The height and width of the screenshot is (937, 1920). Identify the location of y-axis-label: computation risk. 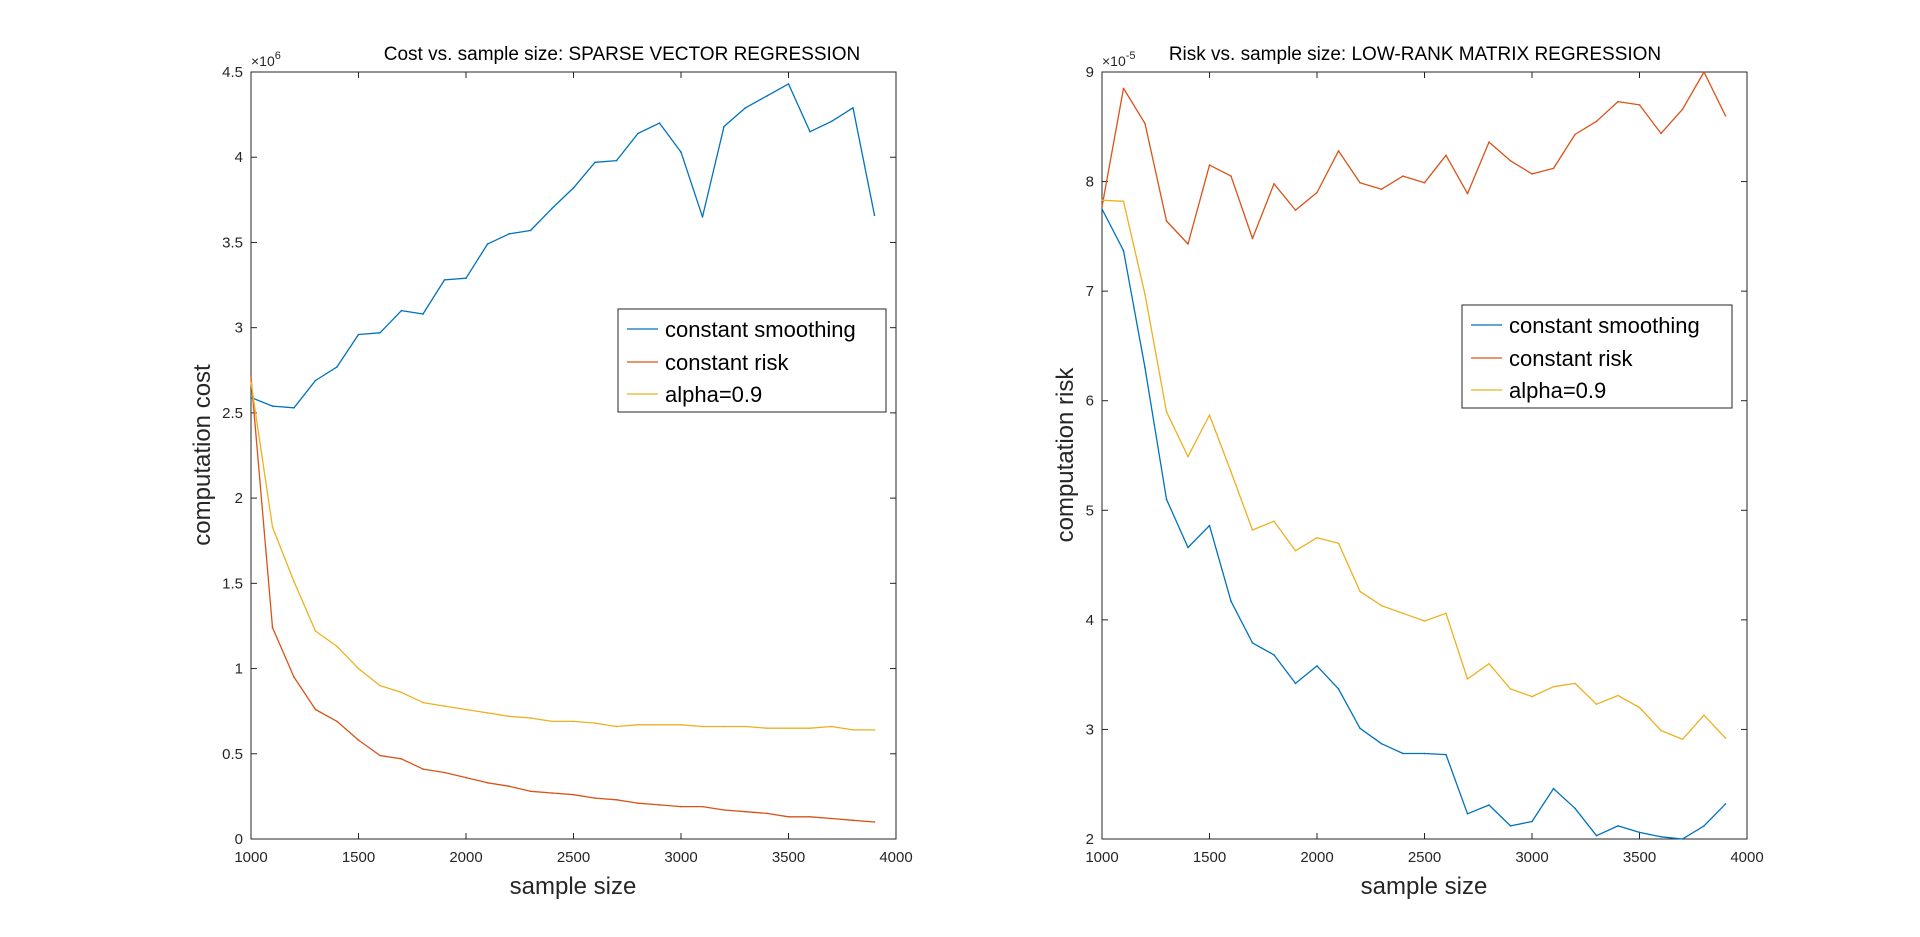
(1065, 455).